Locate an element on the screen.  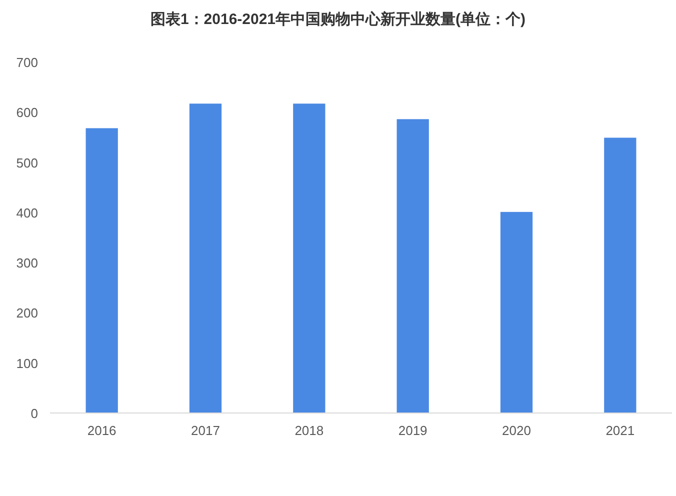
y-tick-label: 0 is located at coordinates (34, 413).